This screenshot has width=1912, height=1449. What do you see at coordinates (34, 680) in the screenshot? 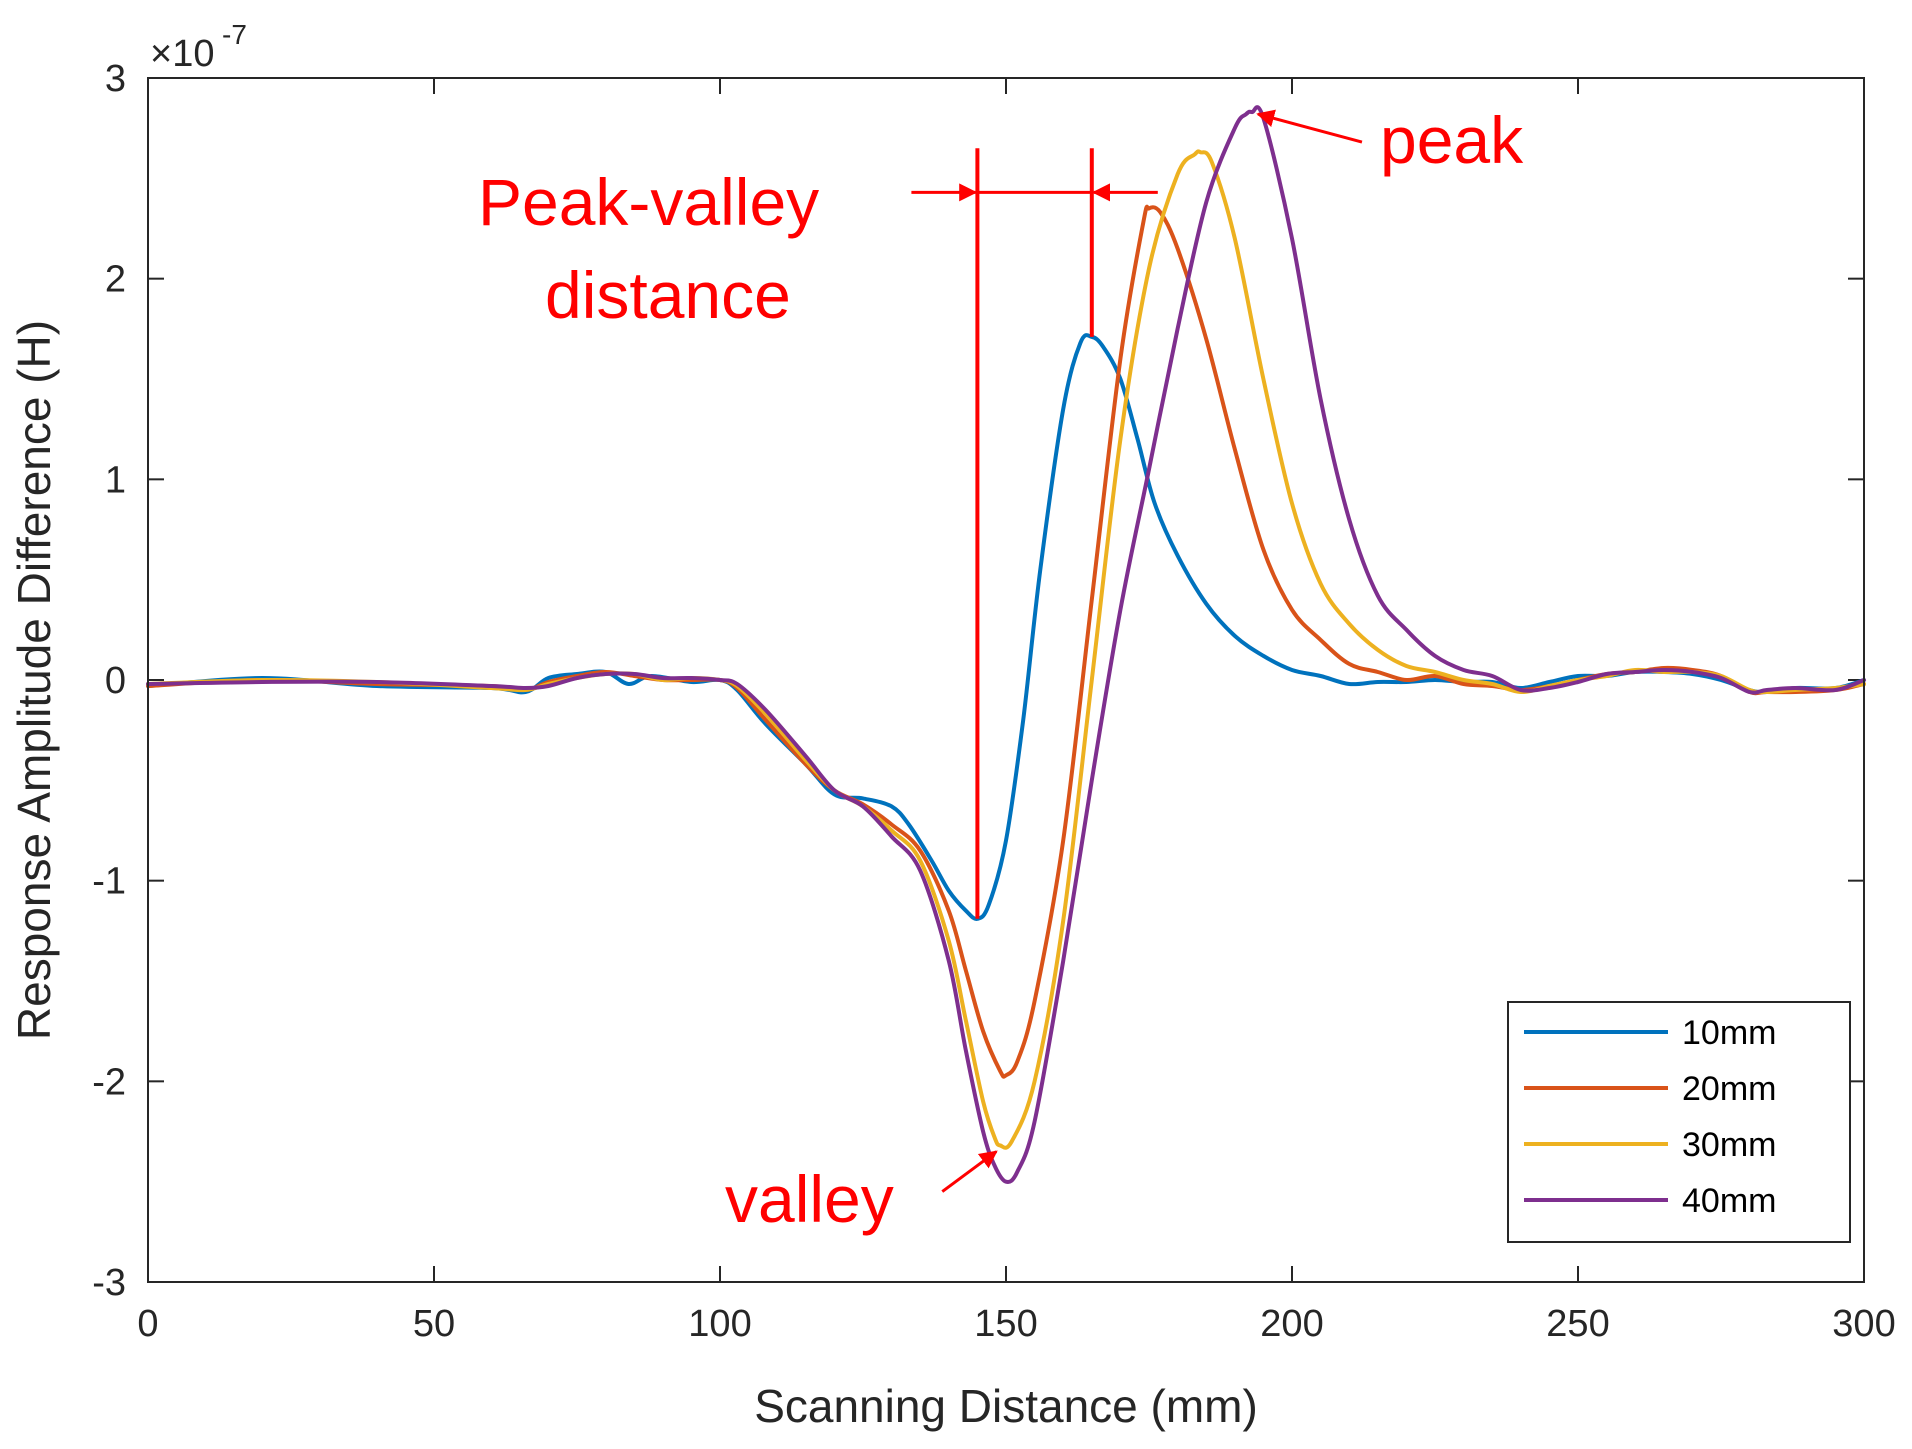
I see `y-axis-label: Response Amplitude Difference (H)` at bounding box center [34, 680].